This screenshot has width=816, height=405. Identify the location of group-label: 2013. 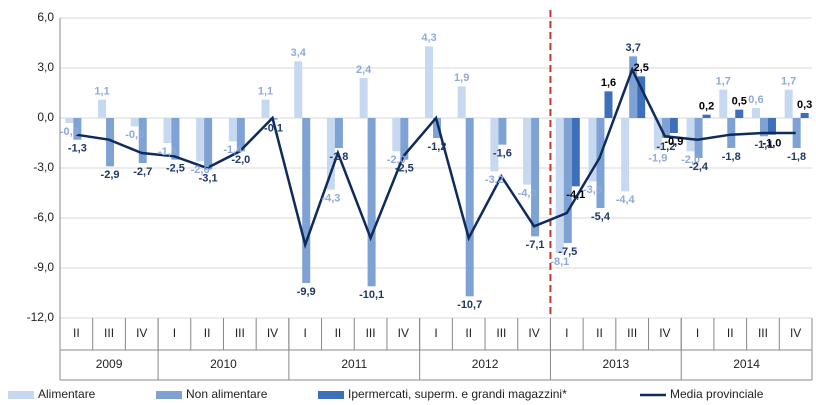
(615, 364).